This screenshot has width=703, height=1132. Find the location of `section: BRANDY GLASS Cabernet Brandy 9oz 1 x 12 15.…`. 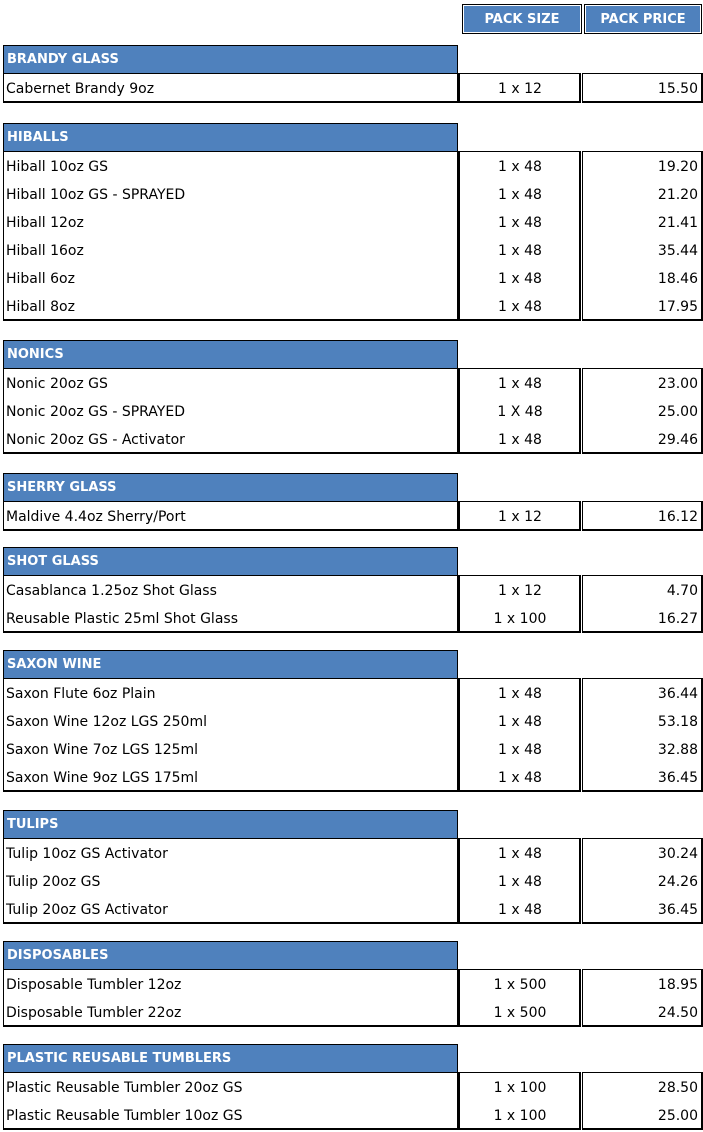

section: BRANDY GLASS Cabernet Brandy 9oz 1 x 12 15.… is located at coordinates (351, 74).